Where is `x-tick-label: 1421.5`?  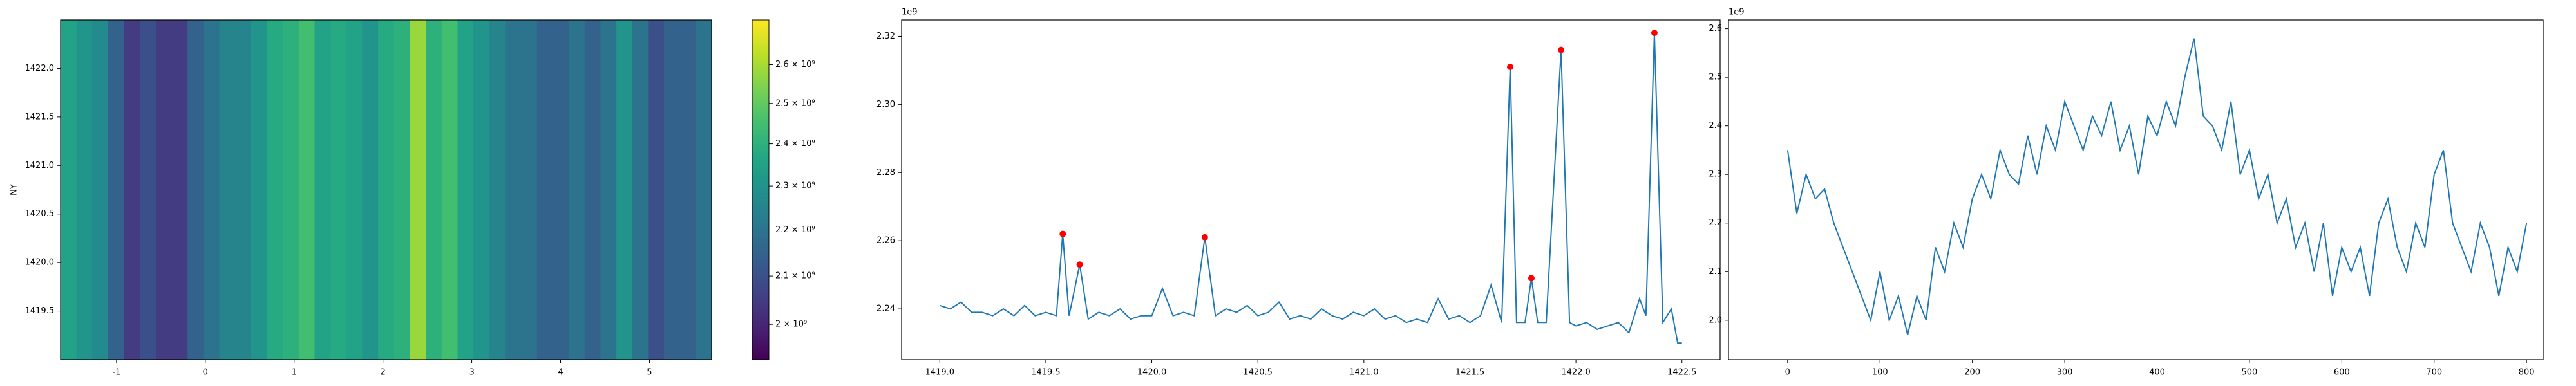
x-tick-label: 1421.5 is located at coordinates (1470, 373).